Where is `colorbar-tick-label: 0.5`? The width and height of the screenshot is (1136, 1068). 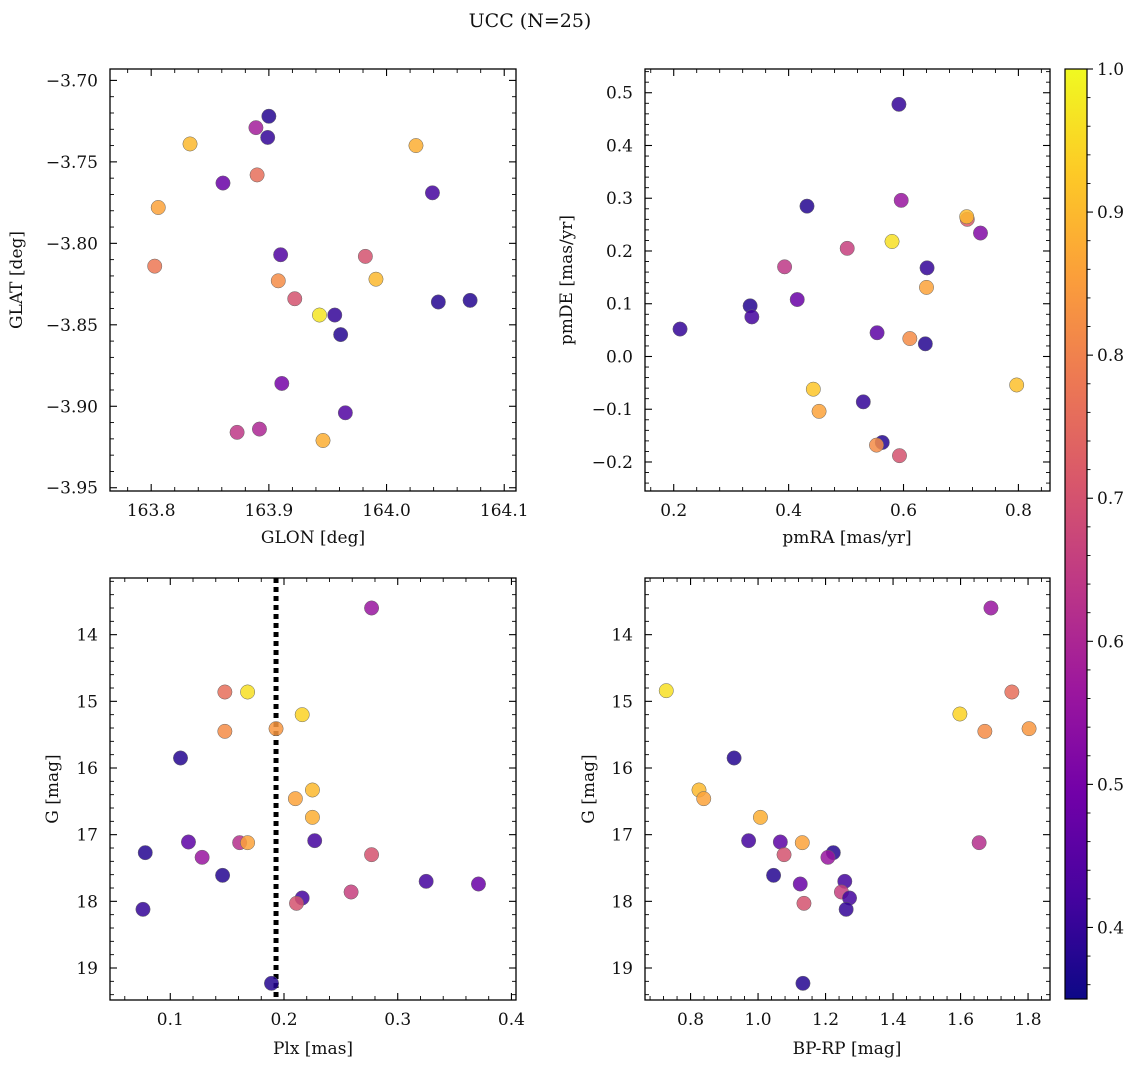
colorbar-tick-label: 0.5 is located at coordinates (1110, 785).